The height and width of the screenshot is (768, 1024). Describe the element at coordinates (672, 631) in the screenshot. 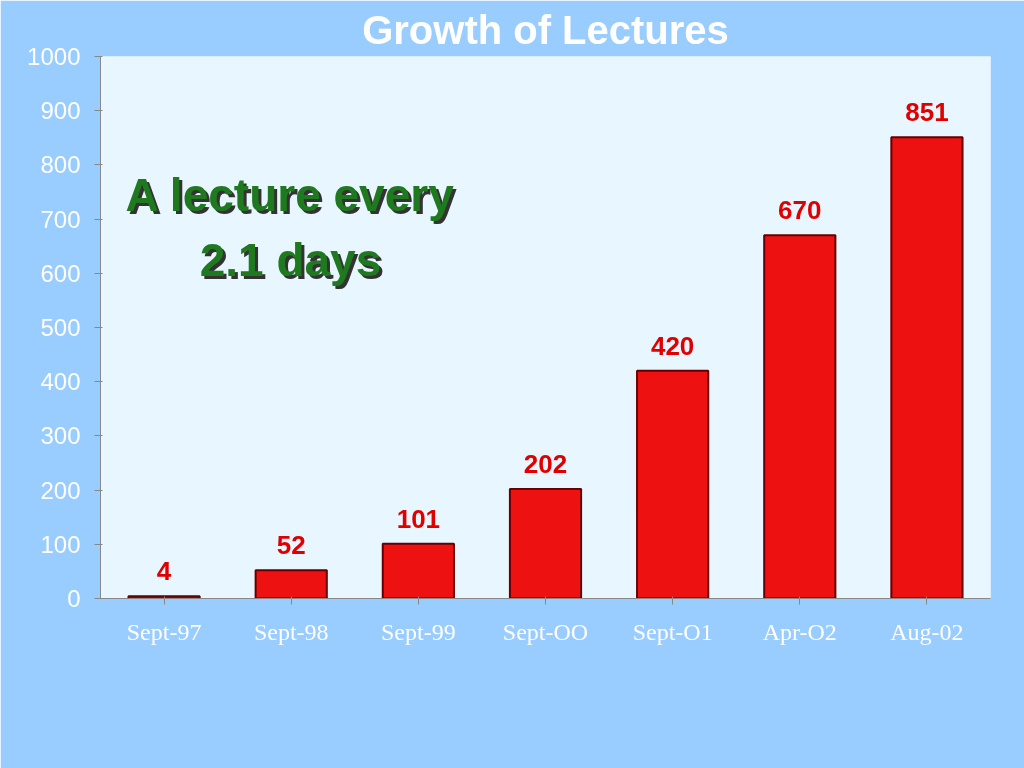

I see `x-tick-label: Sept-O1` at that location.